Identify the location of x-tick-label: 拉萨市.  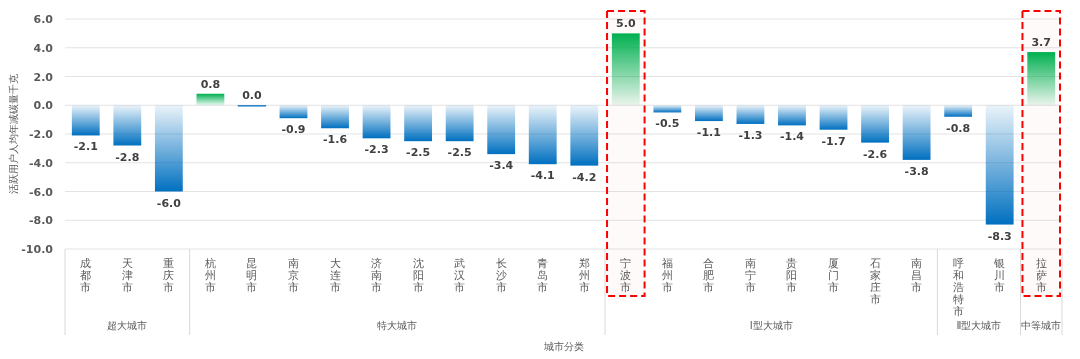
(1041, 275).